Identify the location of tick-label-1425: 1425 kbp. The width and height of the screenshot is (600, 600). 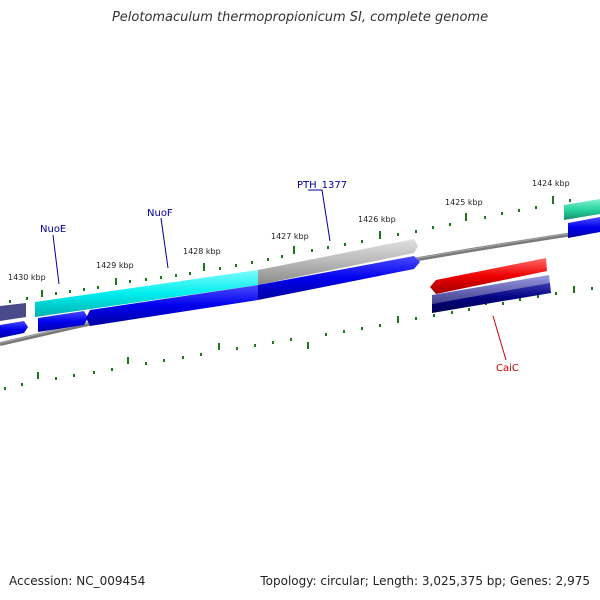
(464, 202).